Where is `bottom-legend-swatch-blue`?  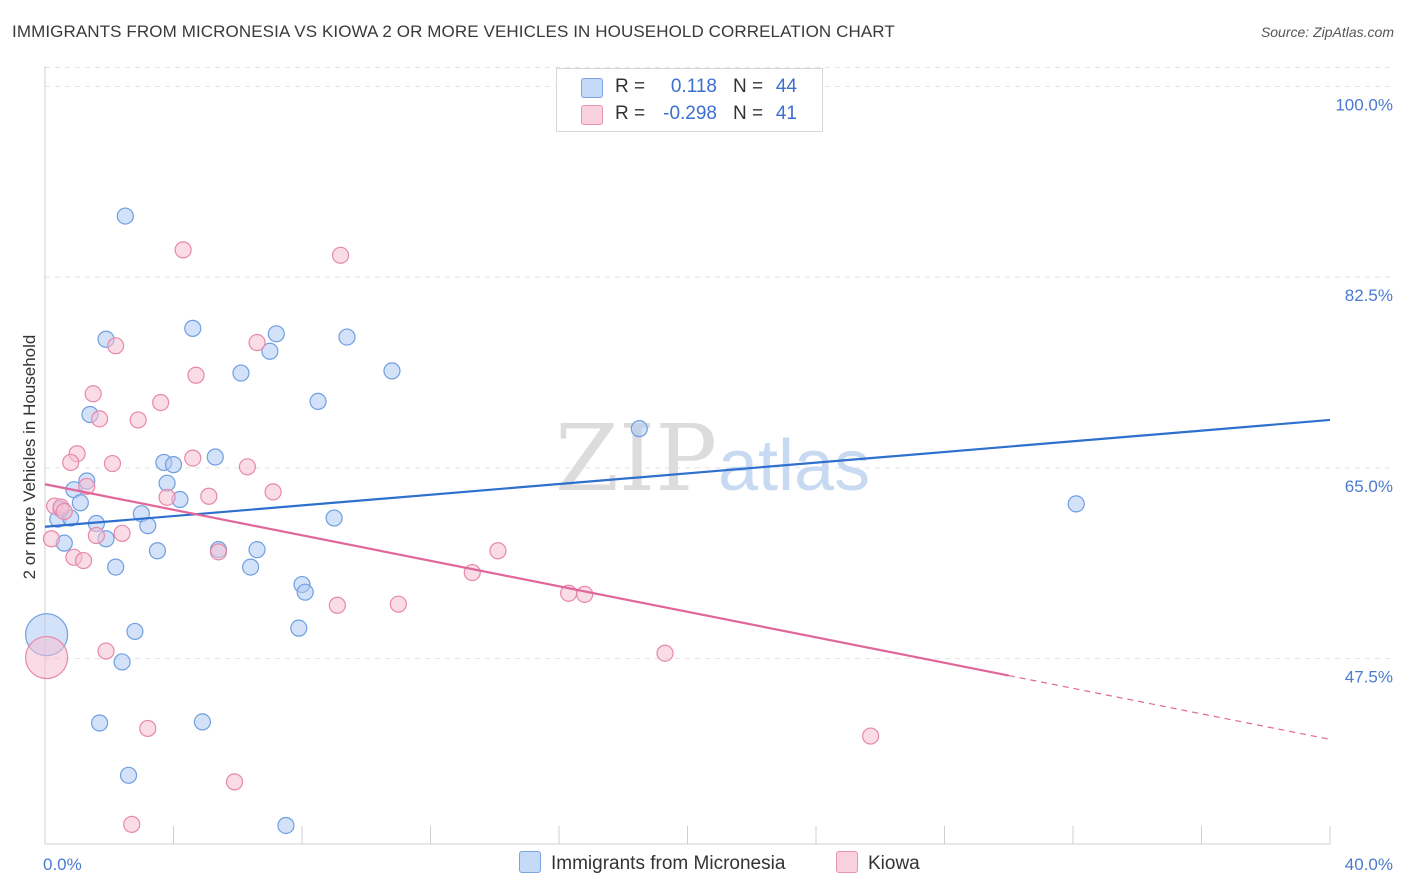 bottom-legend-swatch-blue is located at coordinates (530, 862).